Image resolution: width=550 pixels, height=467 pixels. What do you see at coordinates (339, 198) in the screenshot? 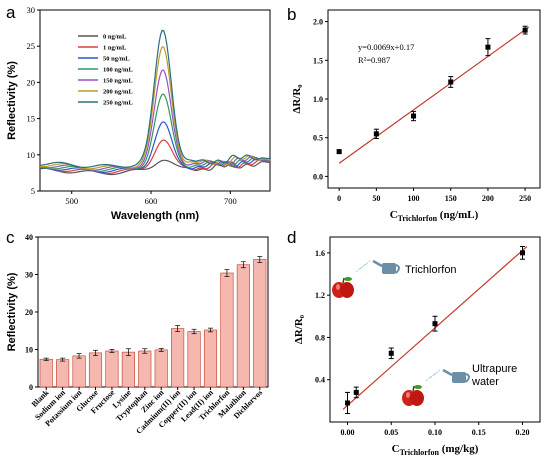
I see `x-tick-label: 0` at bounding box center [339, 198].